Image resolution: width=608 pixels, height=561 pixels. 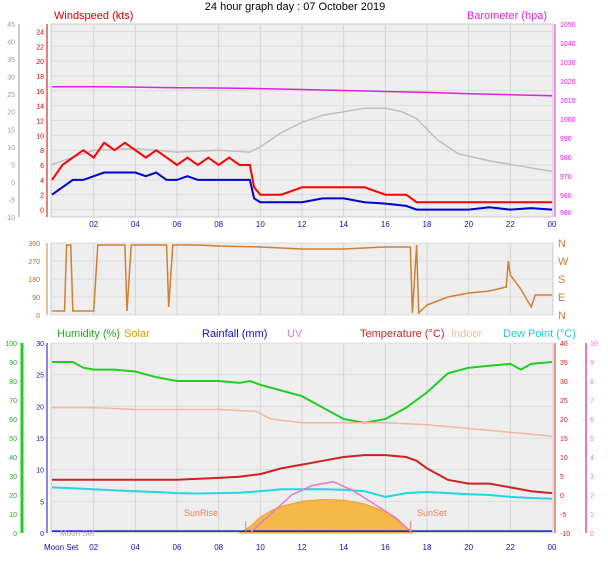 I want to click on rain-tick-label: 30, so click(x=40, y=344).